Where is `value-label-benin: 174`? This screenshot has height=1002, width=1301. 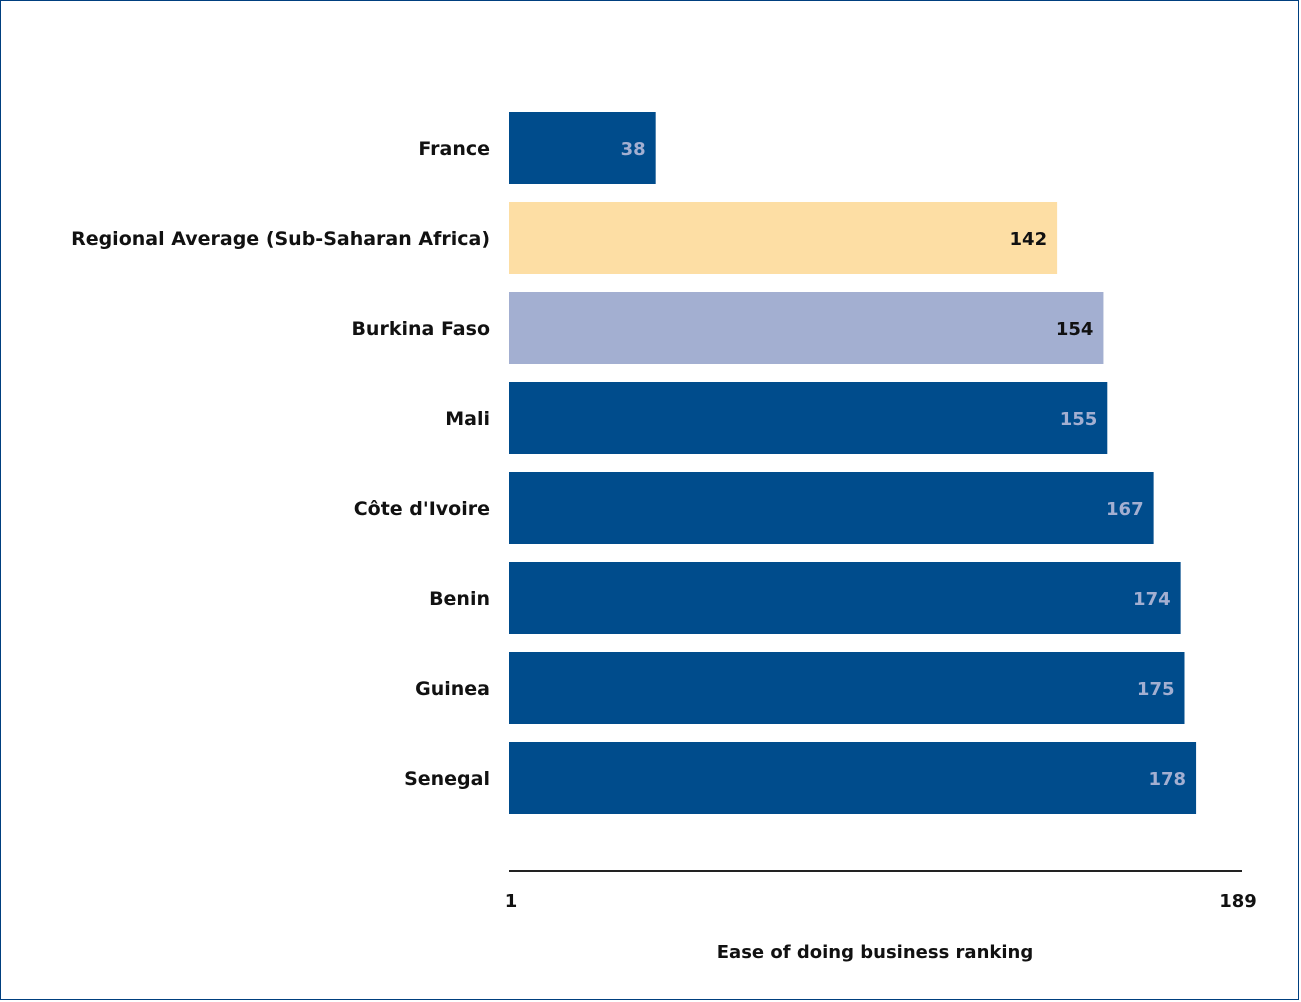 value-label-benin: 174 is located at coordinates (1152, 599).